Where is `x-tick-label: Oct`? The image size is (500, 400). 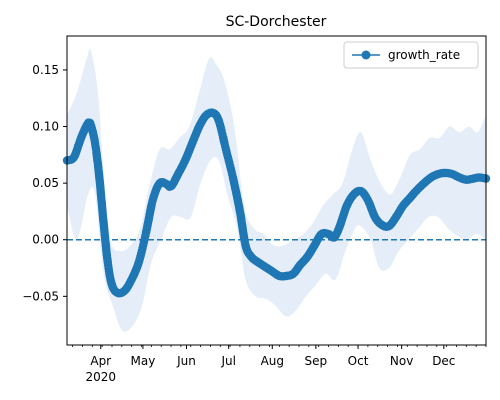 x-tick-label: Oct is located at coordinates (358, 361).